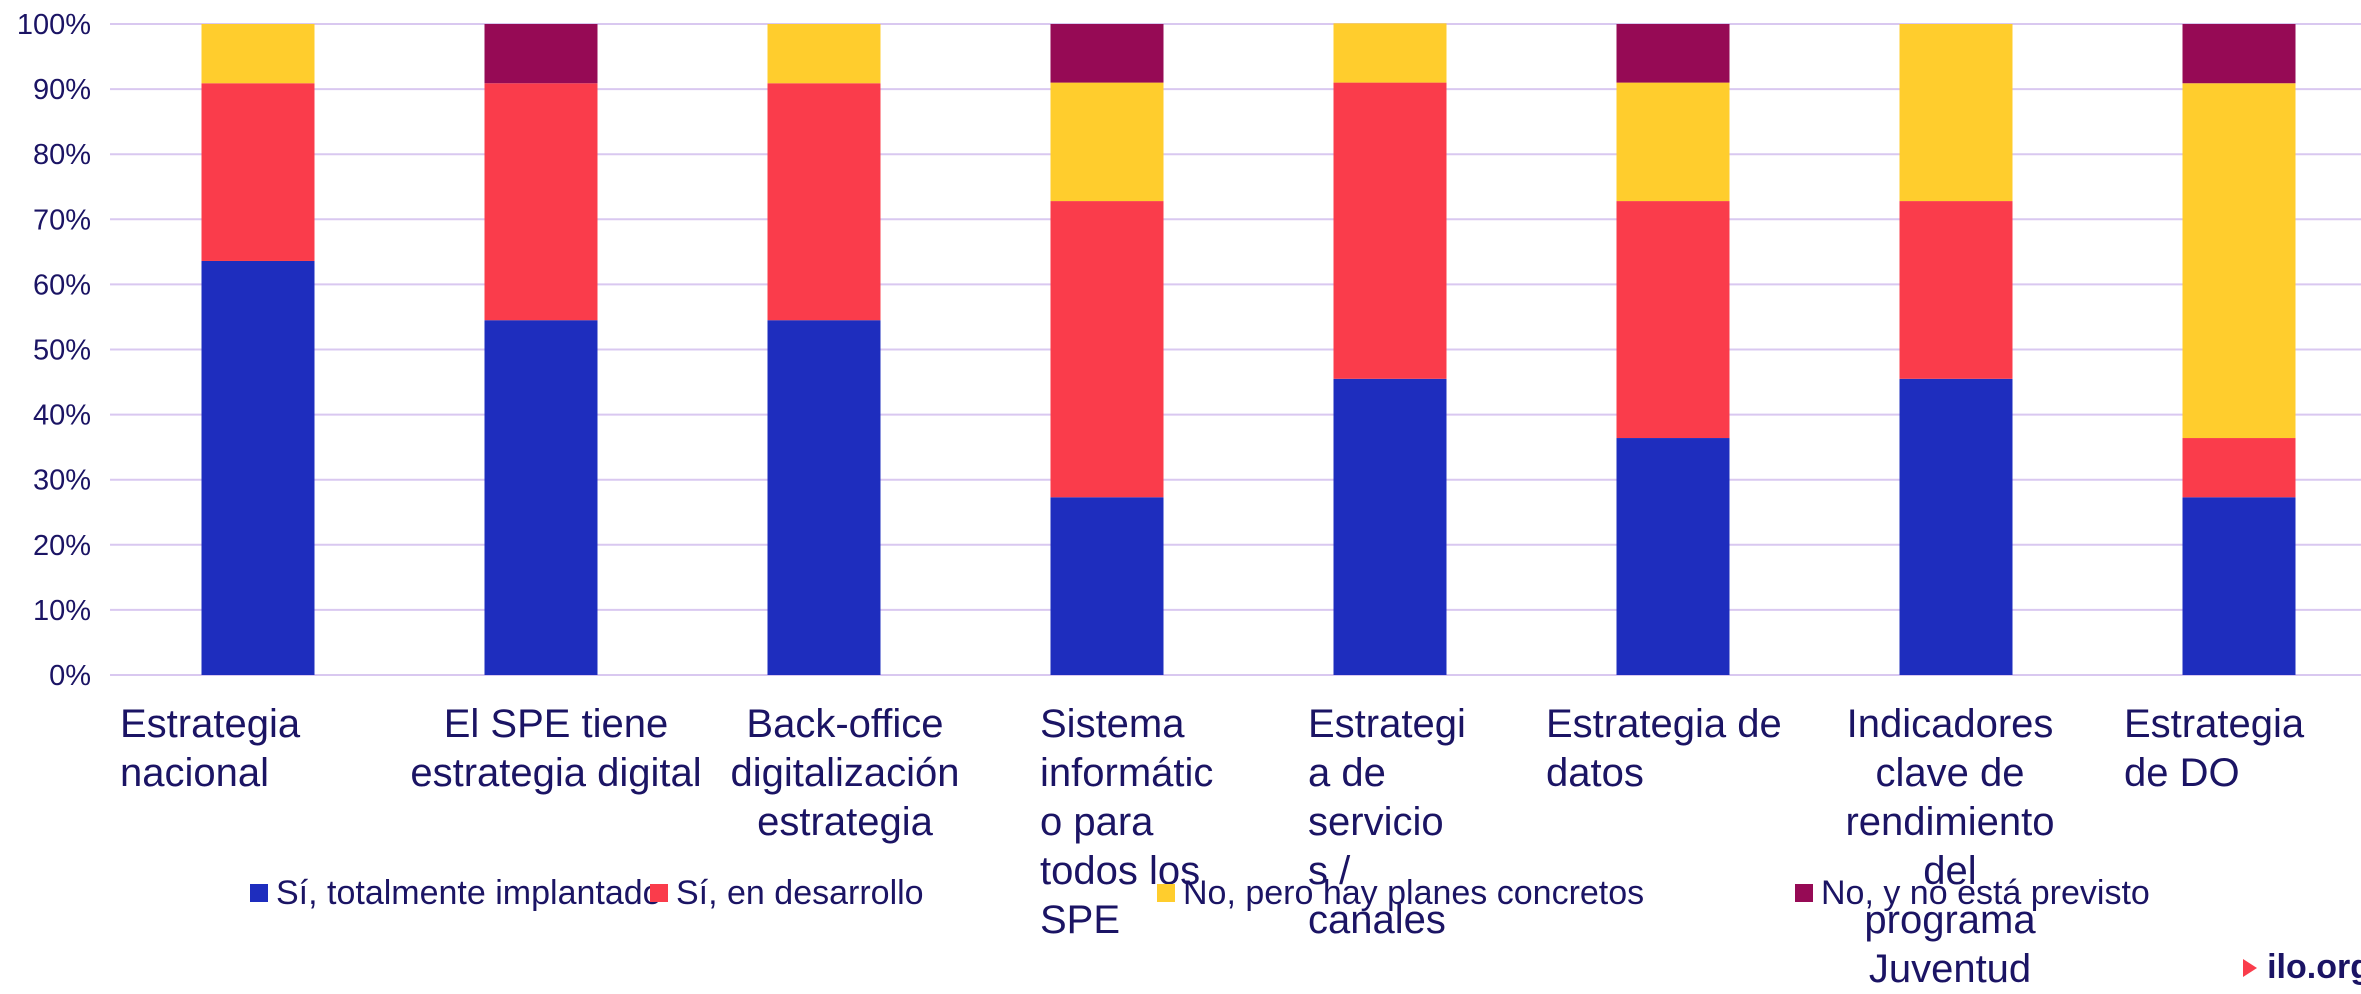  I want to click on x-category-label: Back-office digitalización estrategia, so click(845, 773).